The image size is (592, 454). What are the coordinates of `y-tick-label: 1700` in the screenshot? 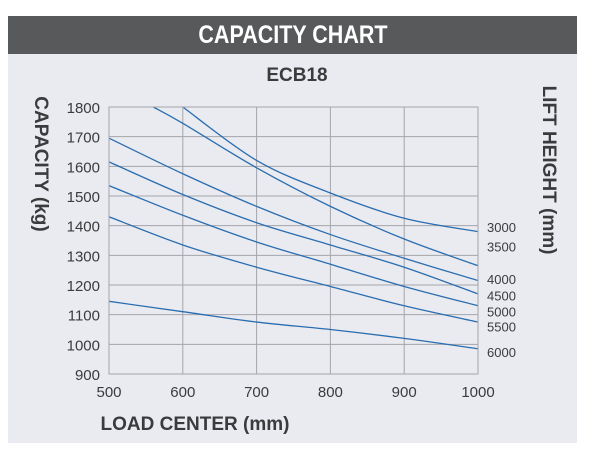 It's located at (83, 138).